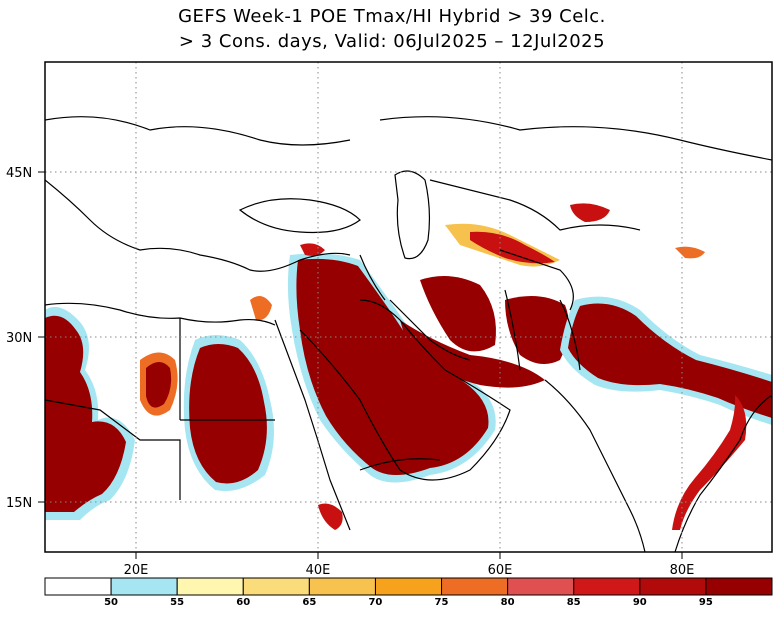  Describe the element at coordinates (113, 449) in the screenshot. I see `border-sahel` at that location.